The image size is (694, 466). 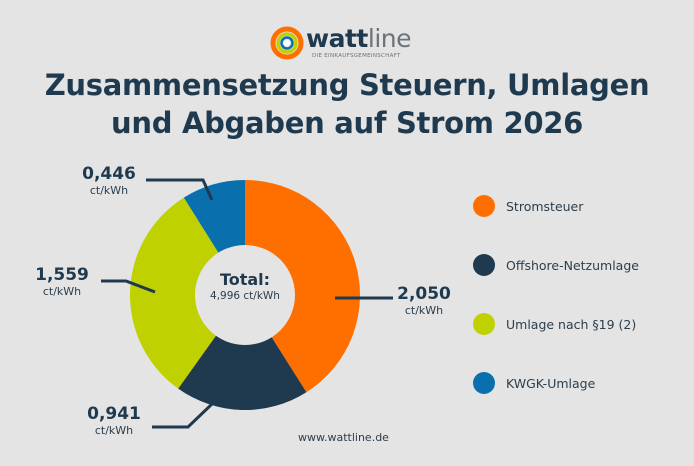 What do you see at coordinates (389, 38) in the screenshot?
I see `logo-wordmark-light: line` at bounding box center [389, 38].